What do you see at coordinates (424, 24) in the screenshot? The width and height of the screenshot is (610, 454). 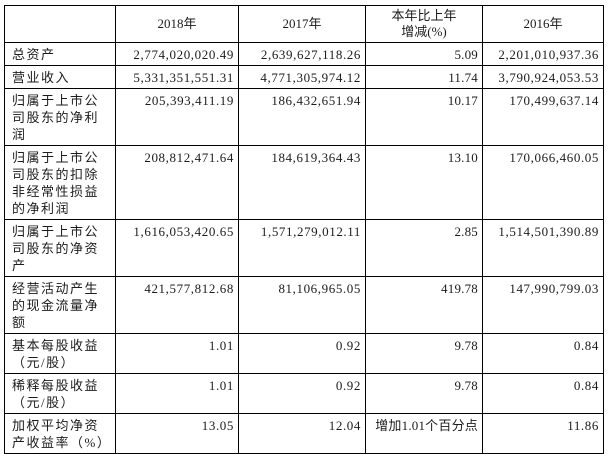 I see `header-yoy-change: 本年比上年 增减(%)` at bounding box center [424, 24].